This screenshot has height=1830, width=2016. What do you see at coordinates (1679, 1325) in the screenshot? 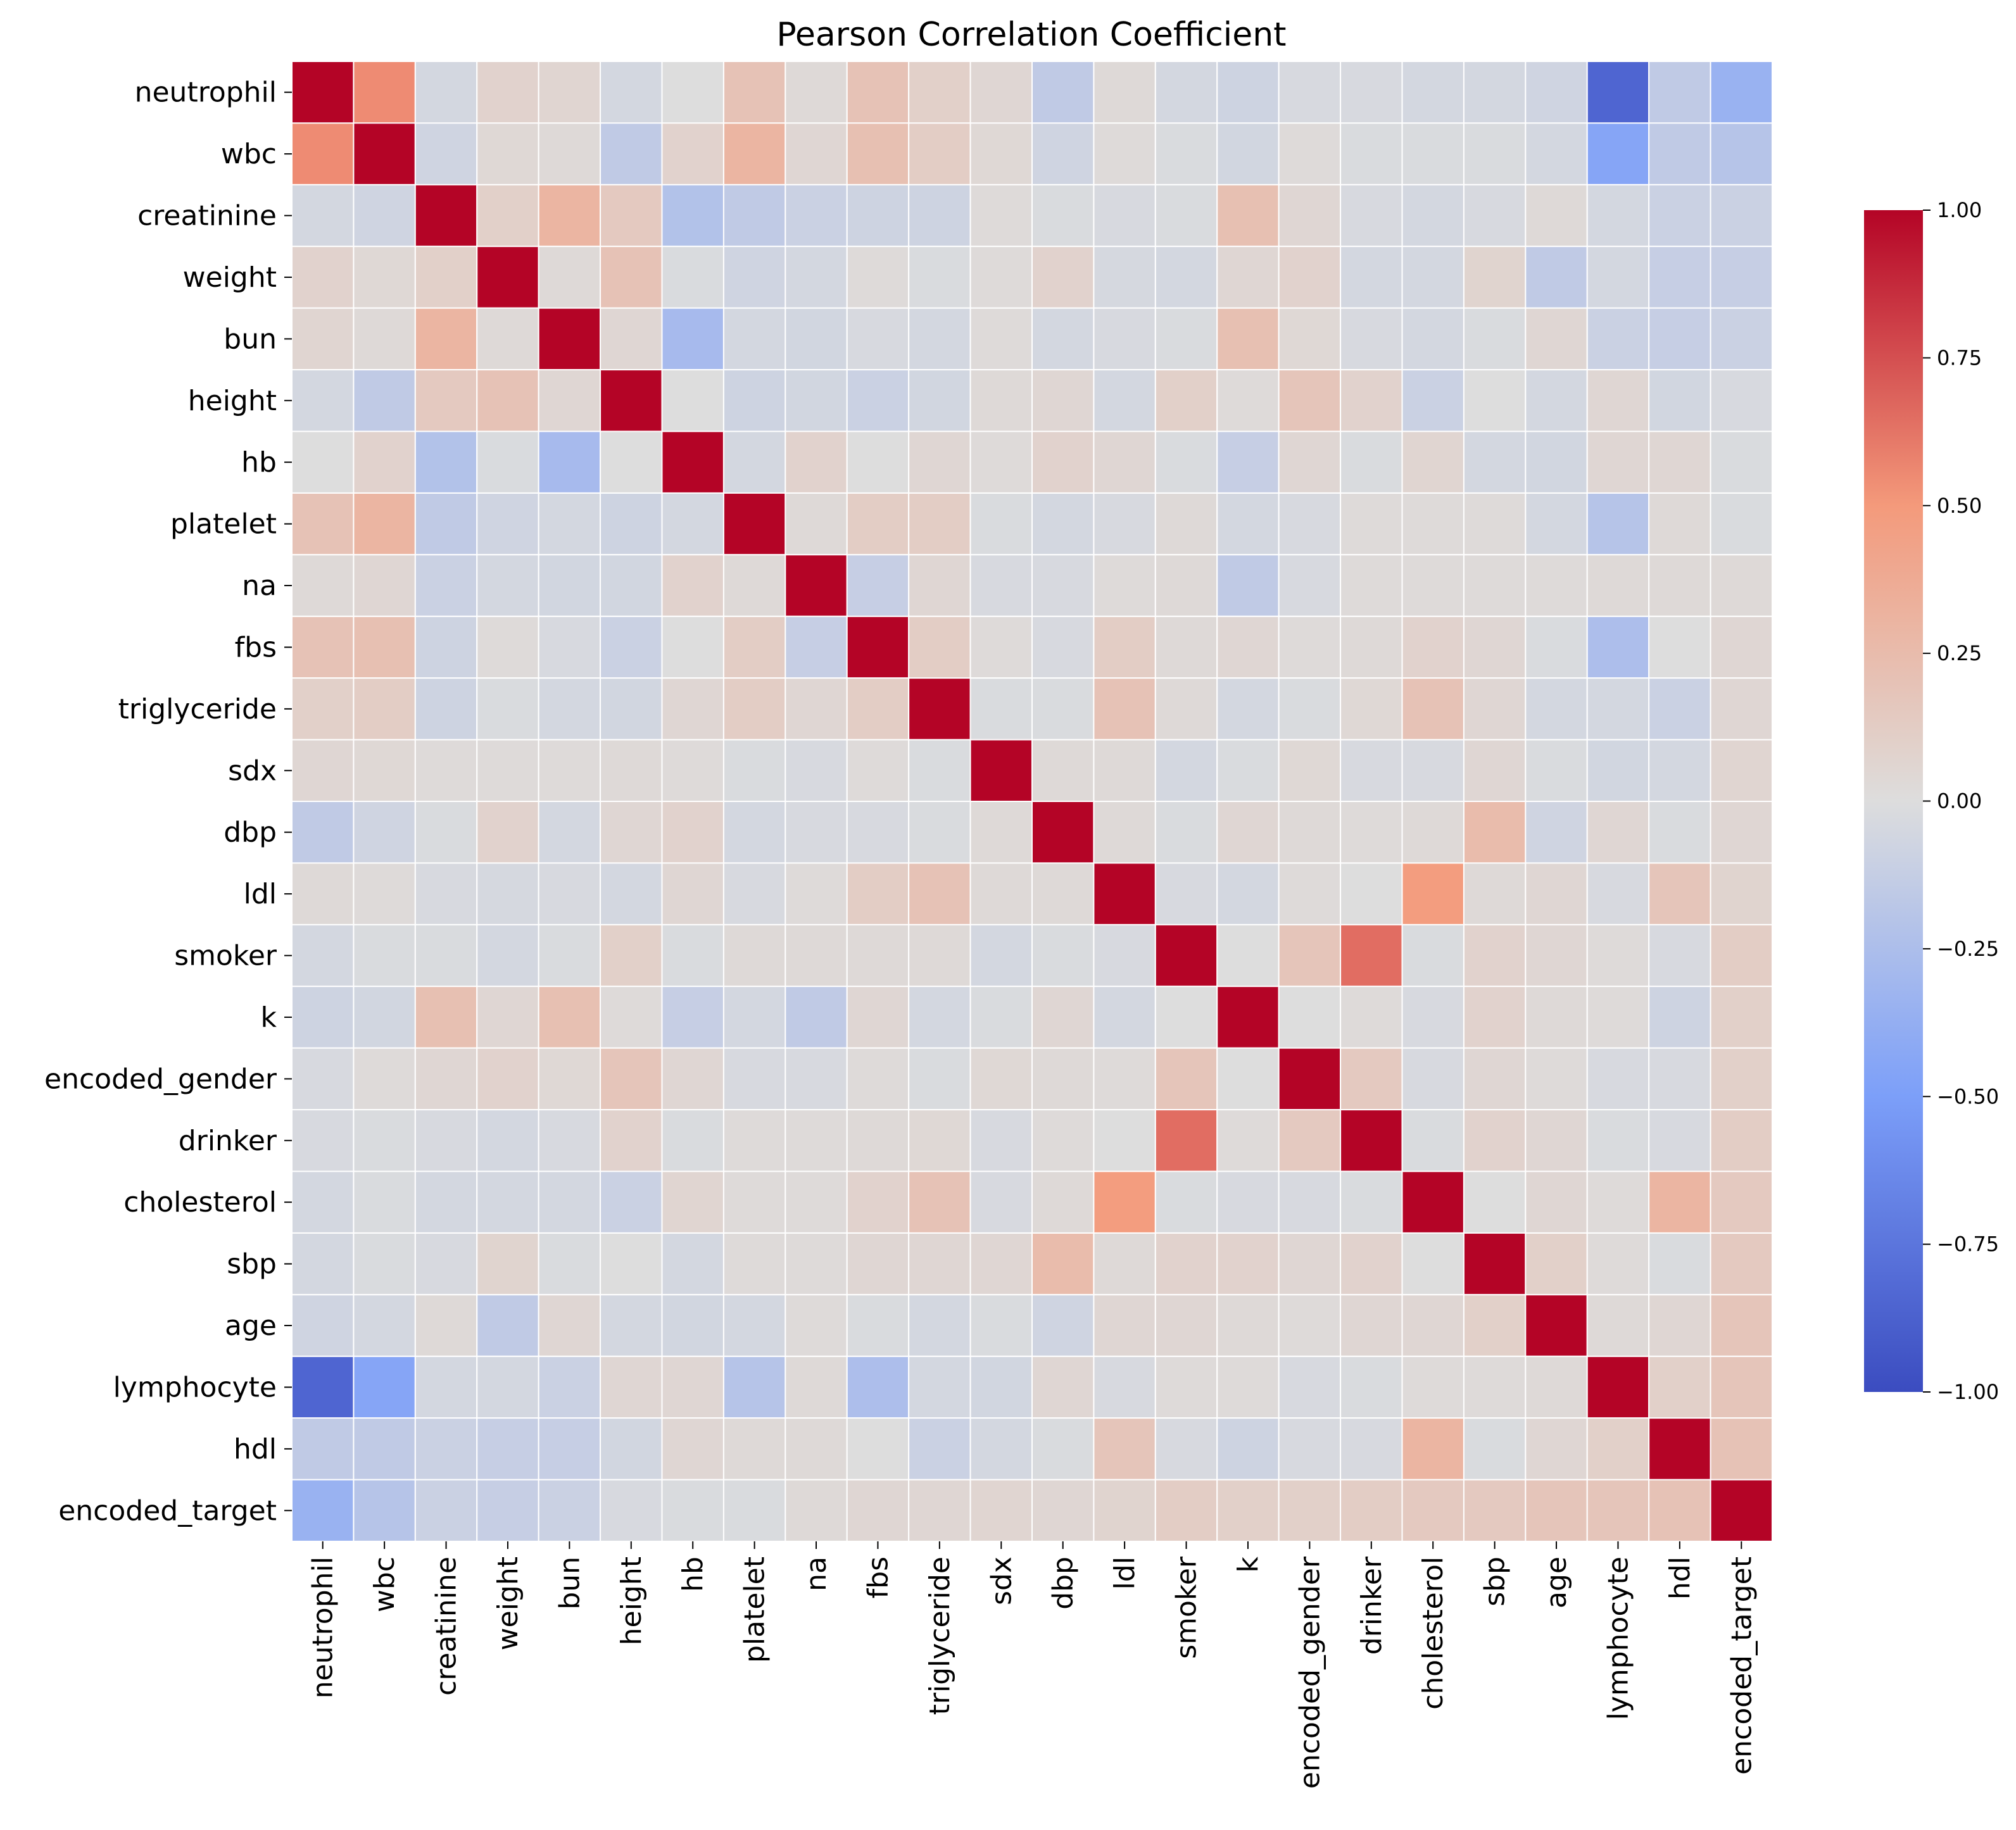
I see `heatmap-cell-age-hdl` at bounding box center [1679, 1325].